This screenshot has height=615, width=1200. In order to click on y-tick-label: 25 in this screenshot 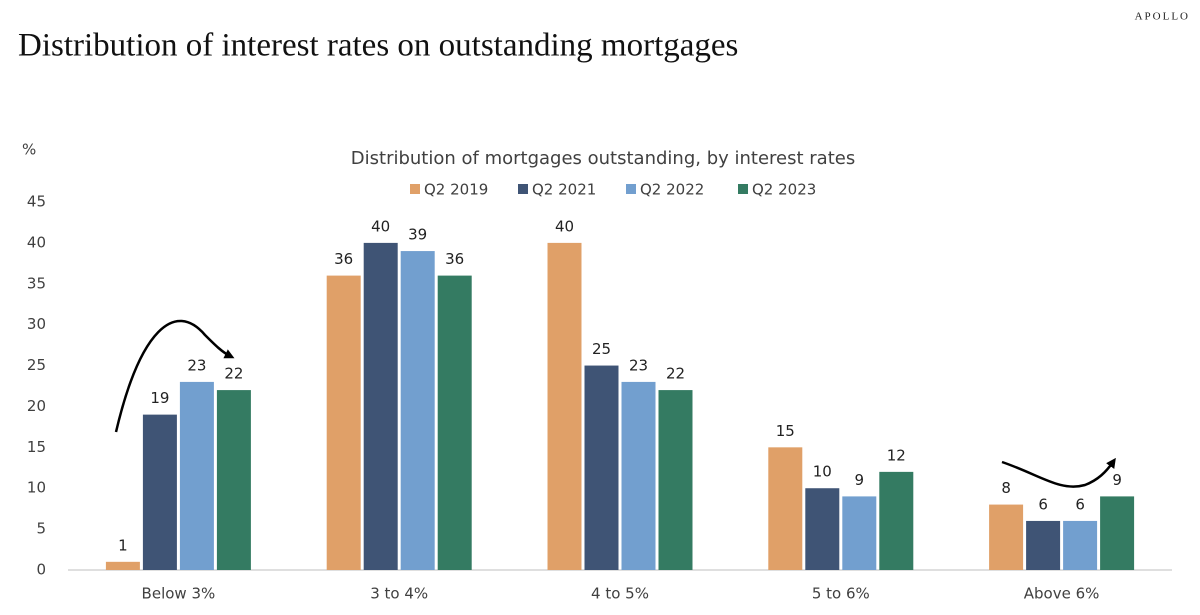, I will do `click(36, 365)`.